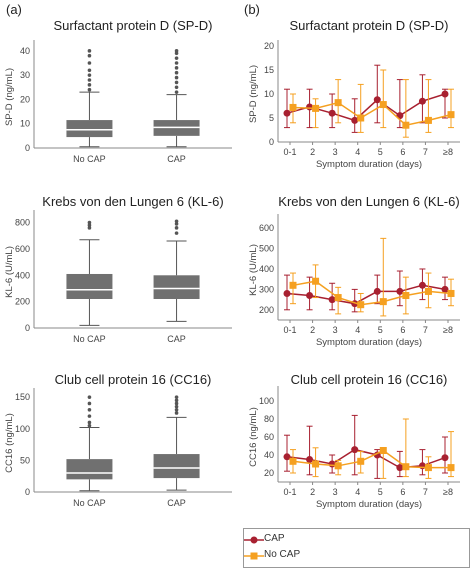 This screenshot has height=570, width=474. Describe the element at coordinates (271, 142) in the screenshot. I see `chart4-ytick-0: 0` at that location.